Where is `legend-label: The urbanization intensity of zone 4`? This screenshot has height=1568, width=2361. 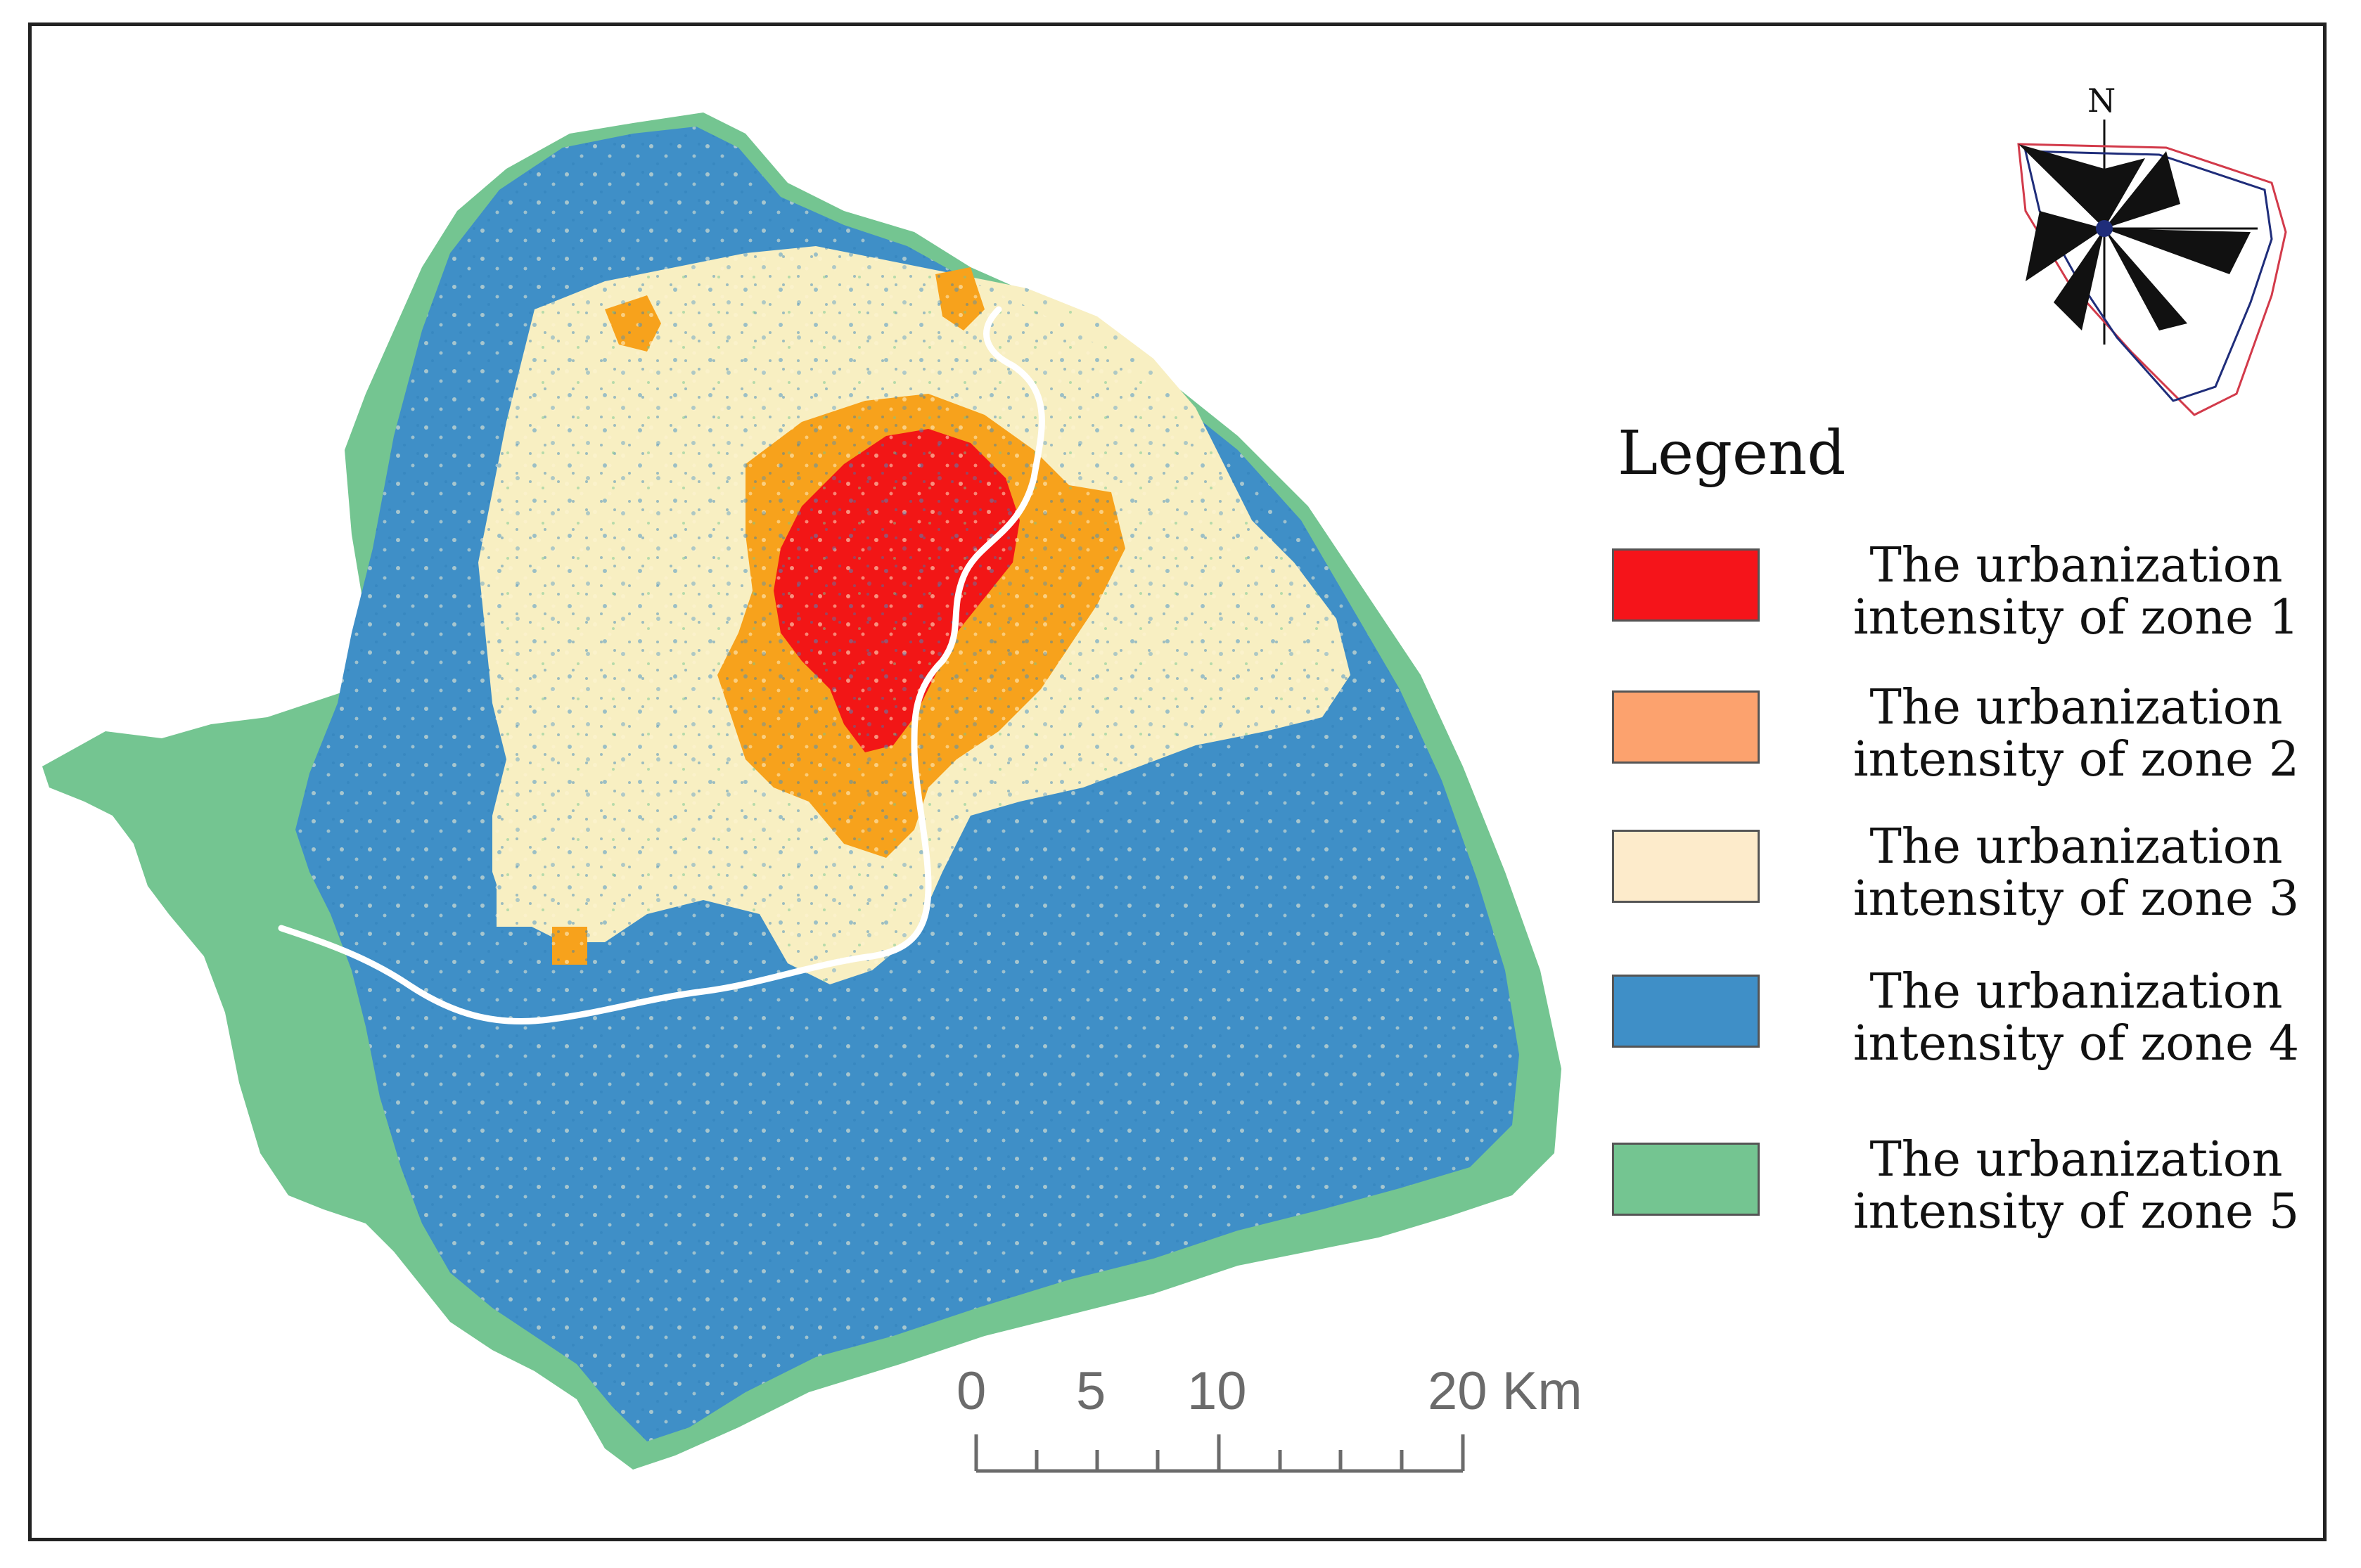
legend-label: The urbanization intensity of zone 4 is located at coordinates (2076, 1018).